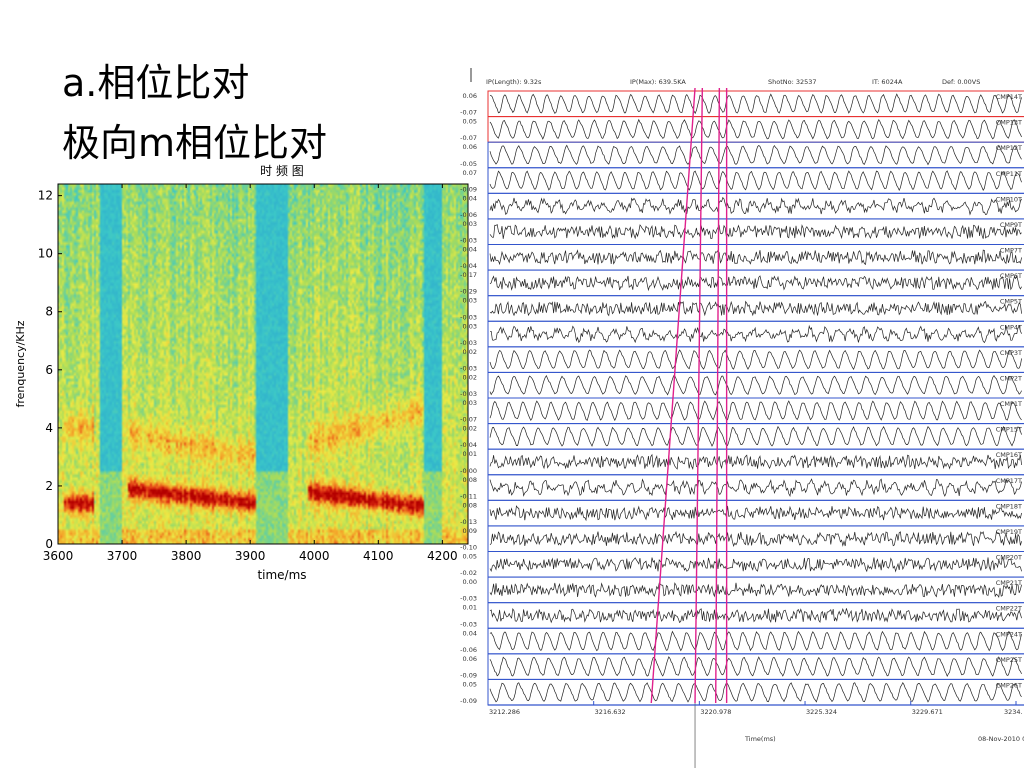 Image resolution: width=1024 pixels, height=768 pixels. I want to click on scope-panel: 0.04 -0.06 CMP10T, so click(742, 206).